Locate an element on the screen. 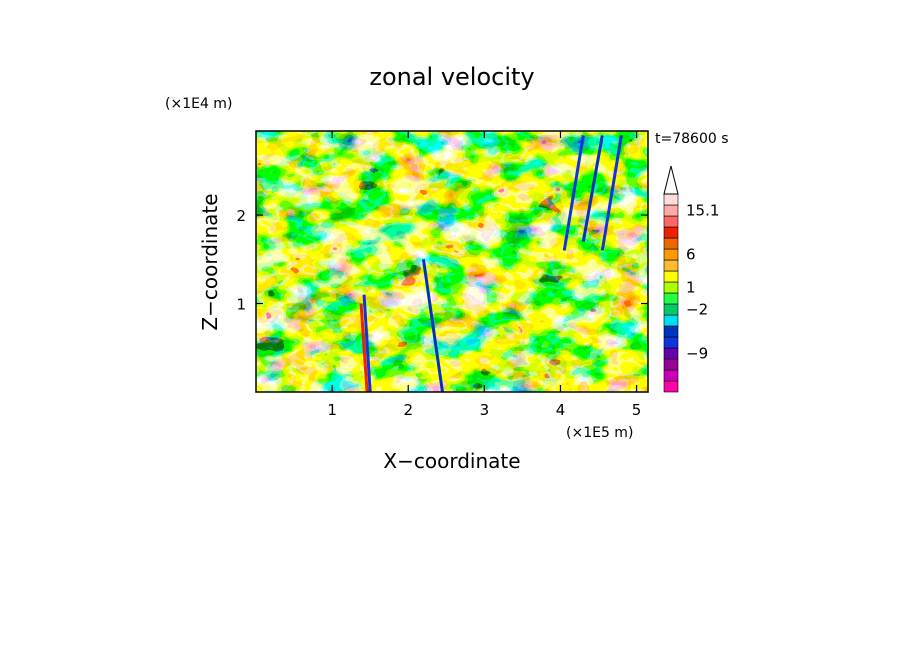 The width and height of the screenshot is (904, 654). x-tick-label-5: 5 is located at coordinates (637, 410).